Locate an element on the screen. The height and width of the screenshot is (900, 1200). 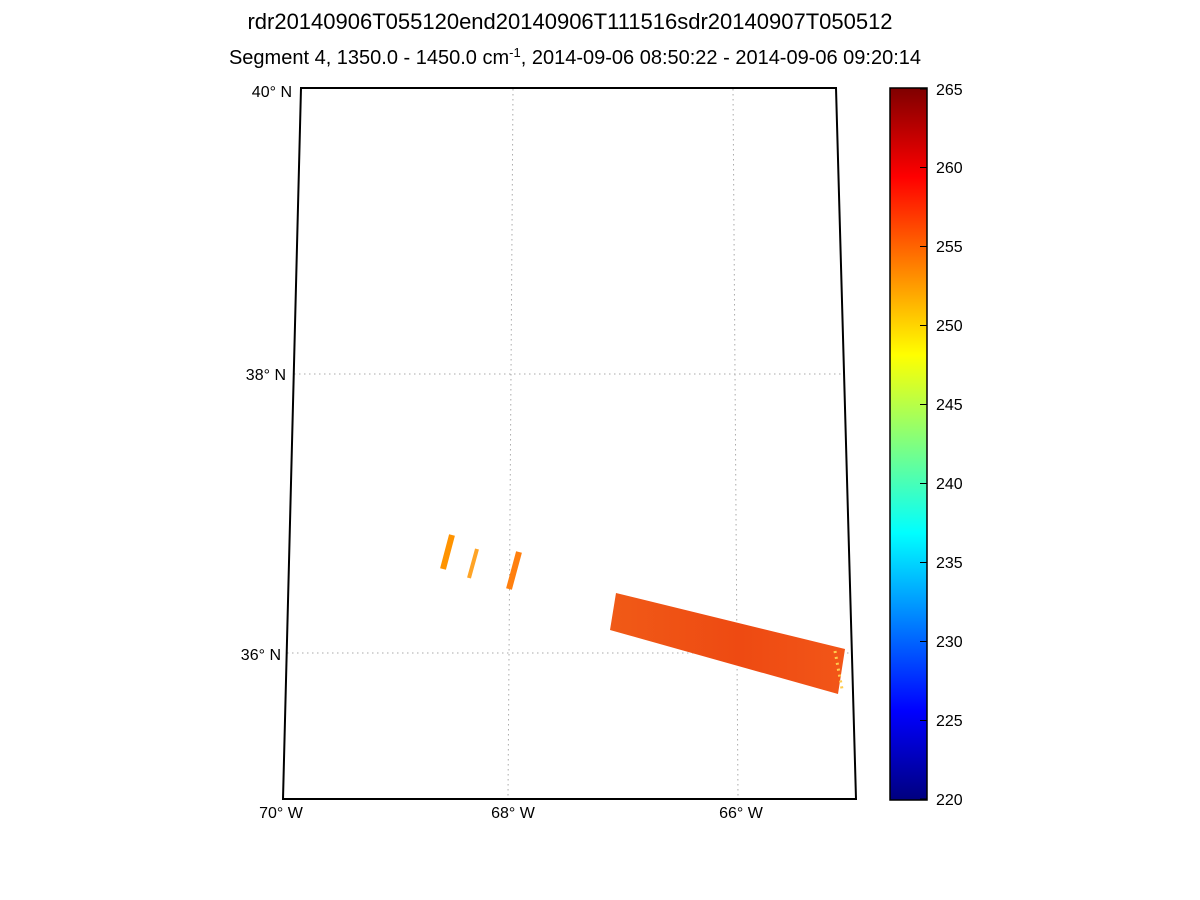
colorbar-label-240: 240 is located at coordinates (949, 484).